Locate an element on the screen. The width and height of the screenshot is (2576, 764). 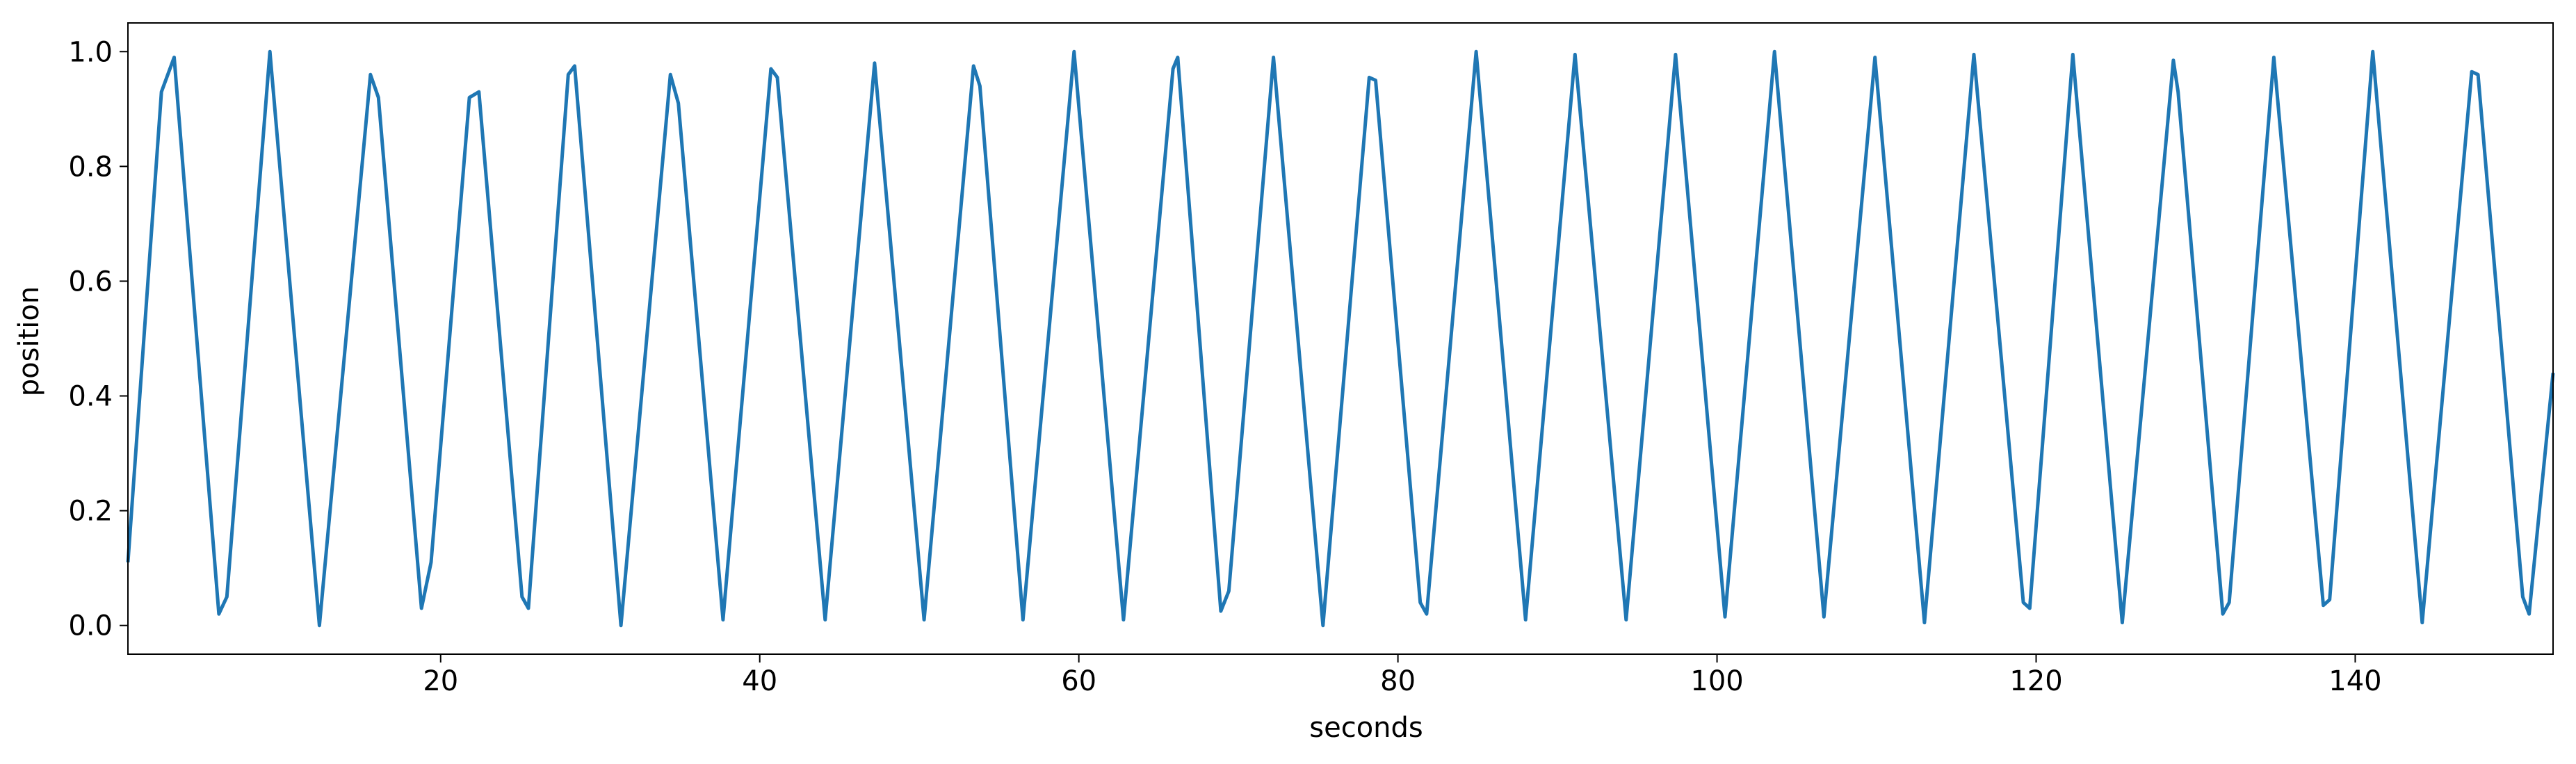
y-tick-label: 1.0 is located at coordinates (90, 52).